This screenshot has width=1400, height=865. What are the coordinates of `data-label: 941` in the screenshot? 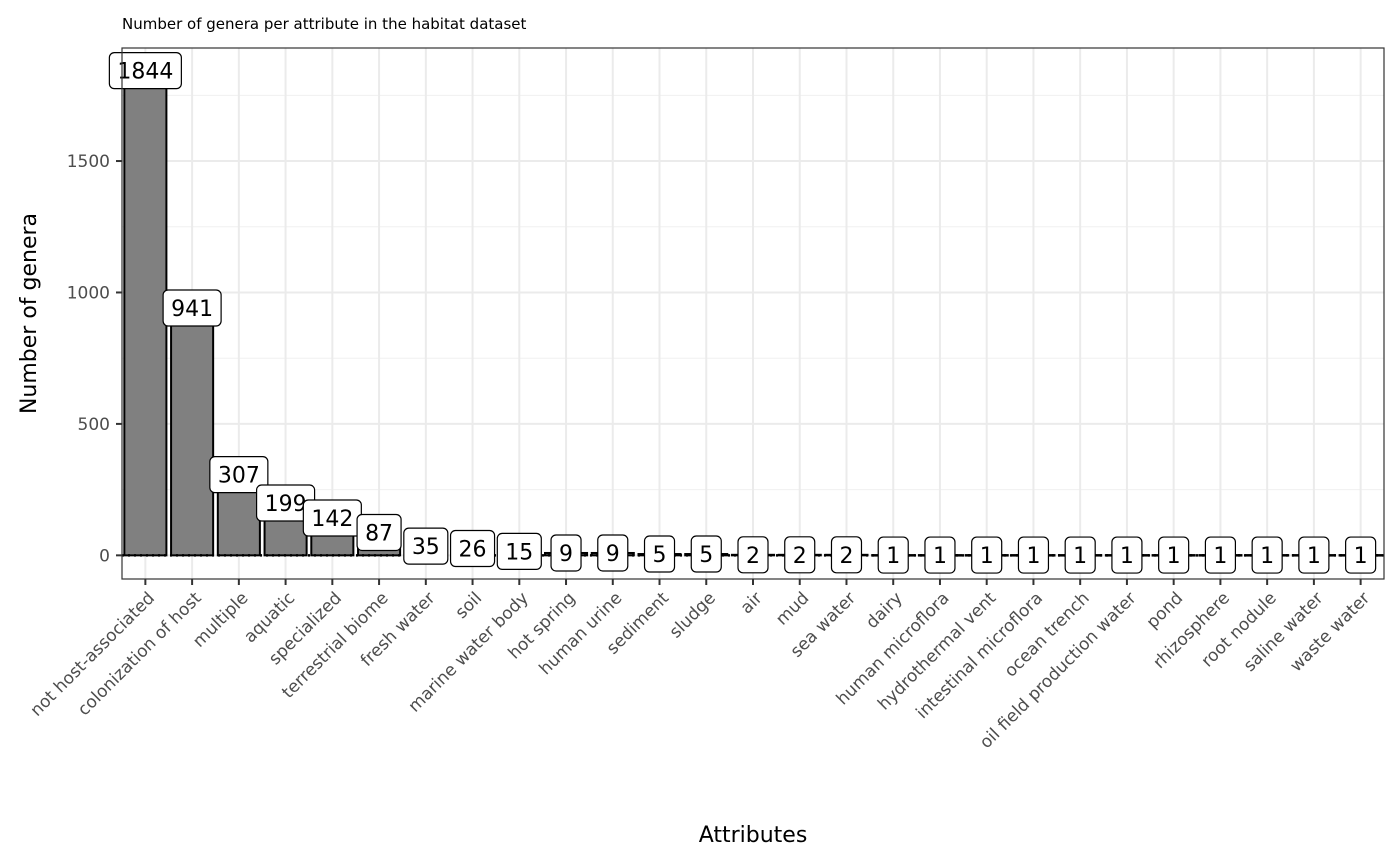 It's located at (192, 309).